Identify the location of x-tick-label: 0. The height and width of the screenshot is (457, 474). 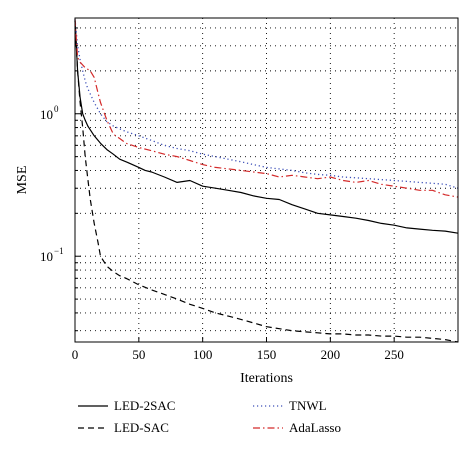
(75, 354).